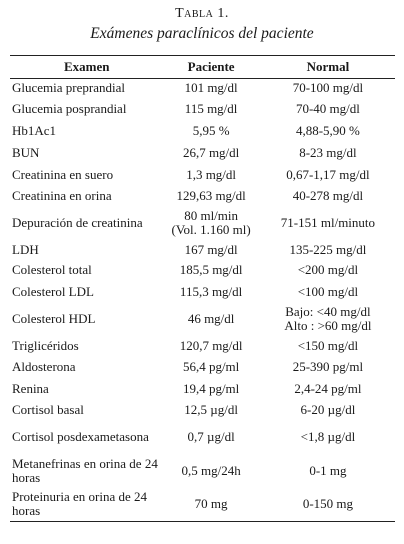  What do you see at coordinates (211, 409) in the screenshot?
I see `patient-value-cell: 12,5 µg/dl` at bounding box center [211, 409].